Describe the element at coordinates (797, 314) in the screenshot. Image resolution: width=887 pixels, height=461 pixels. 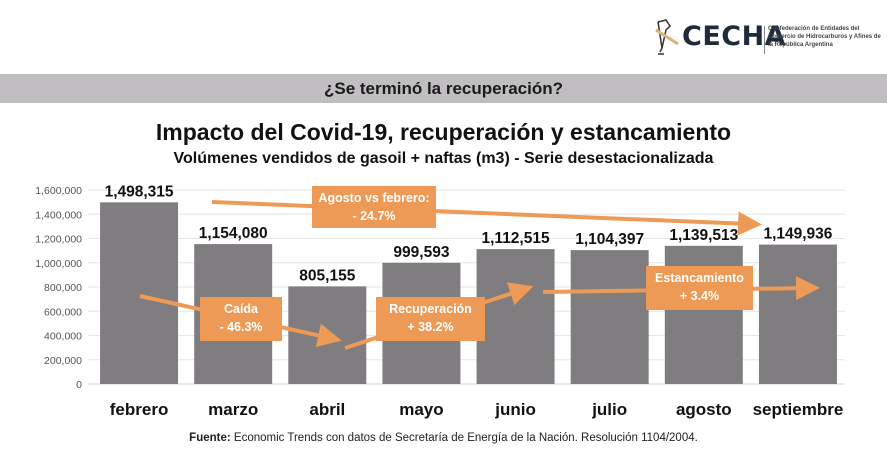
I see `bar-septiembre` at that location.